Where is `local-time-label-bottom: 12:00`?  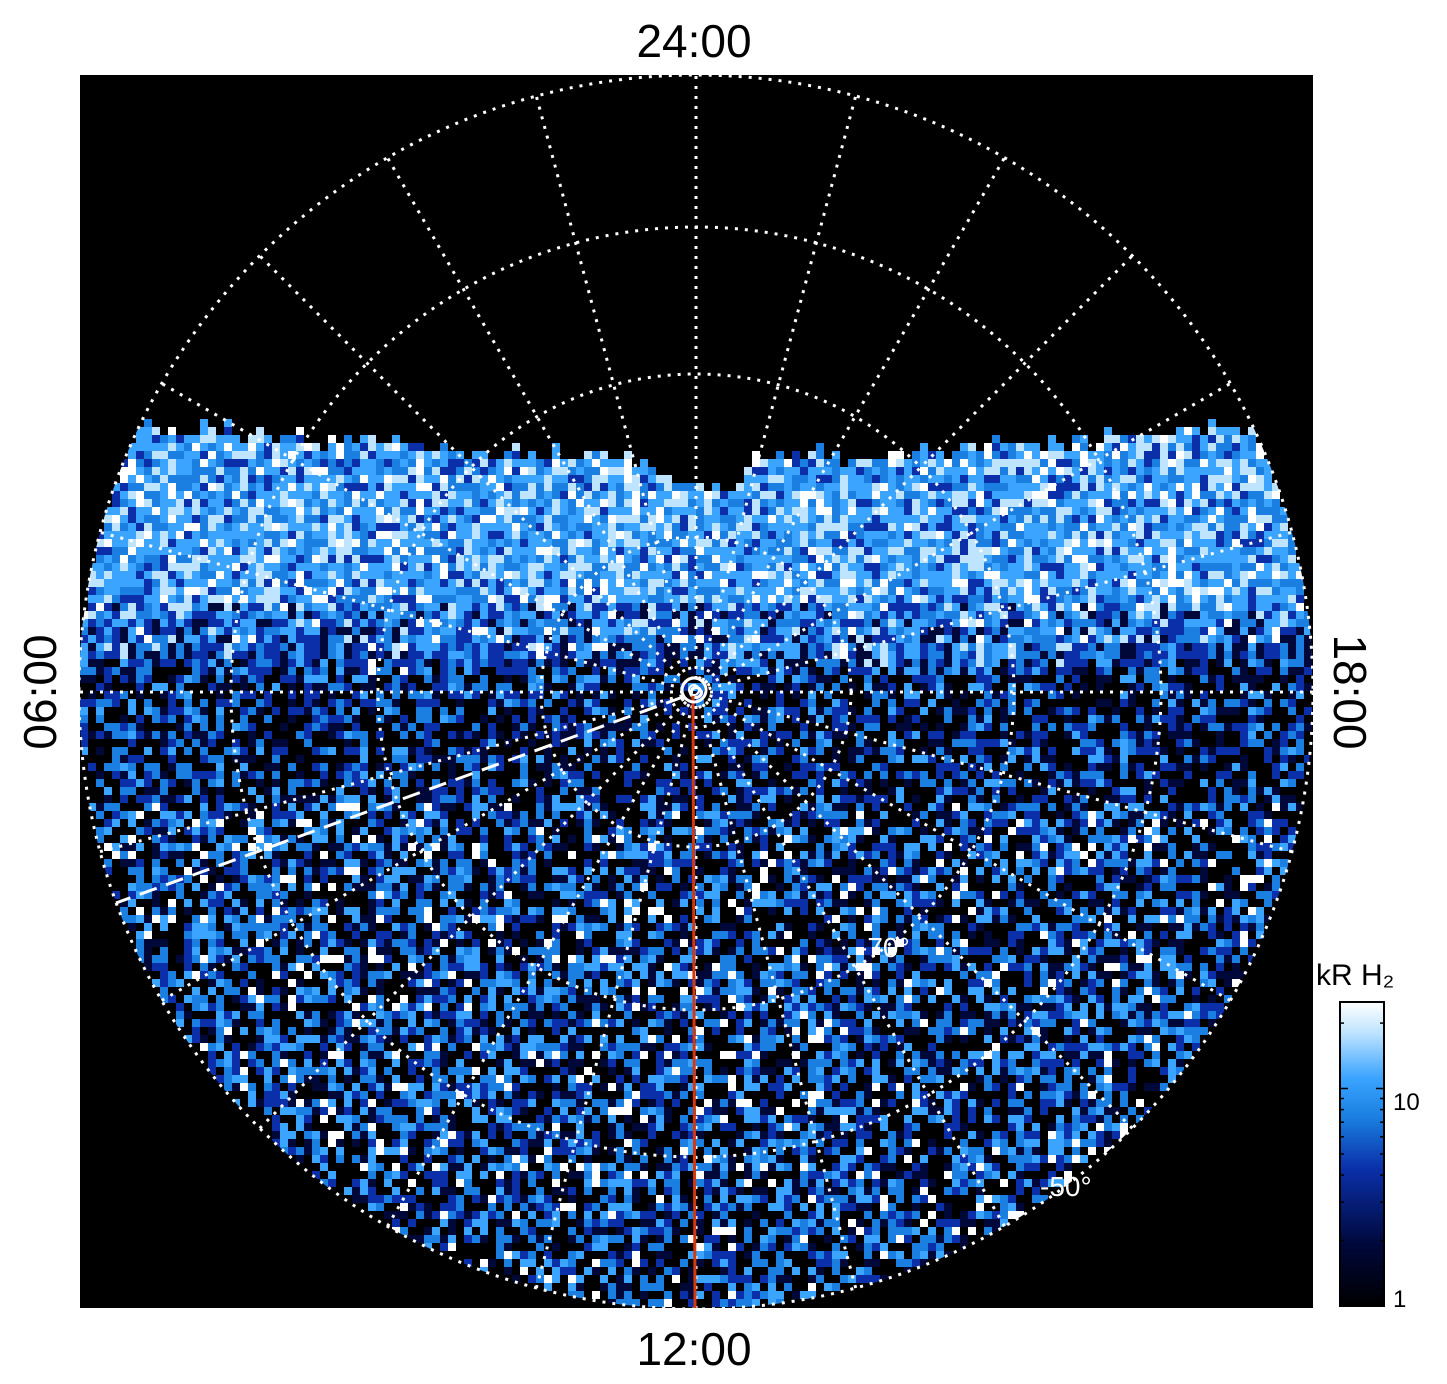
local-time-label-bottom: 12:00 is located at coordinates (693, 1349).